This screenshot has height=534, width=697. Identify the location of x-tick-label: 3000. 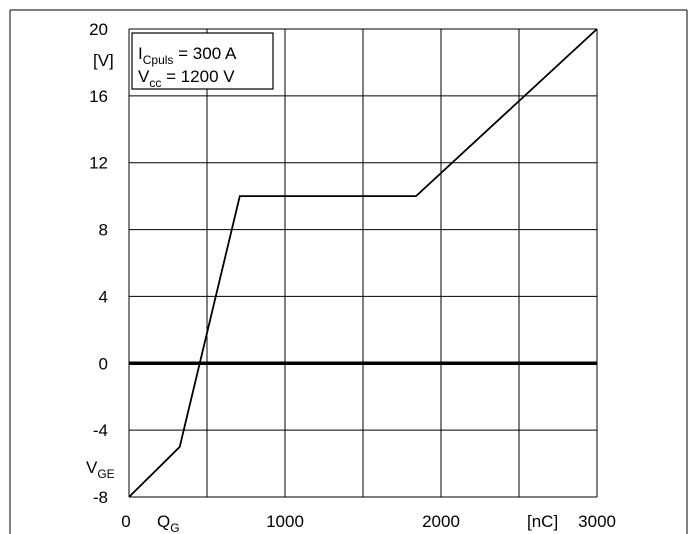
(597, 521).